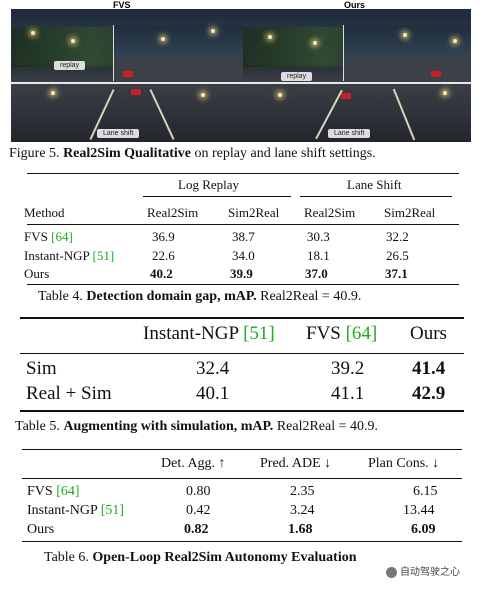  I want to click on table4-cell: 34.0, so click(243, 255).